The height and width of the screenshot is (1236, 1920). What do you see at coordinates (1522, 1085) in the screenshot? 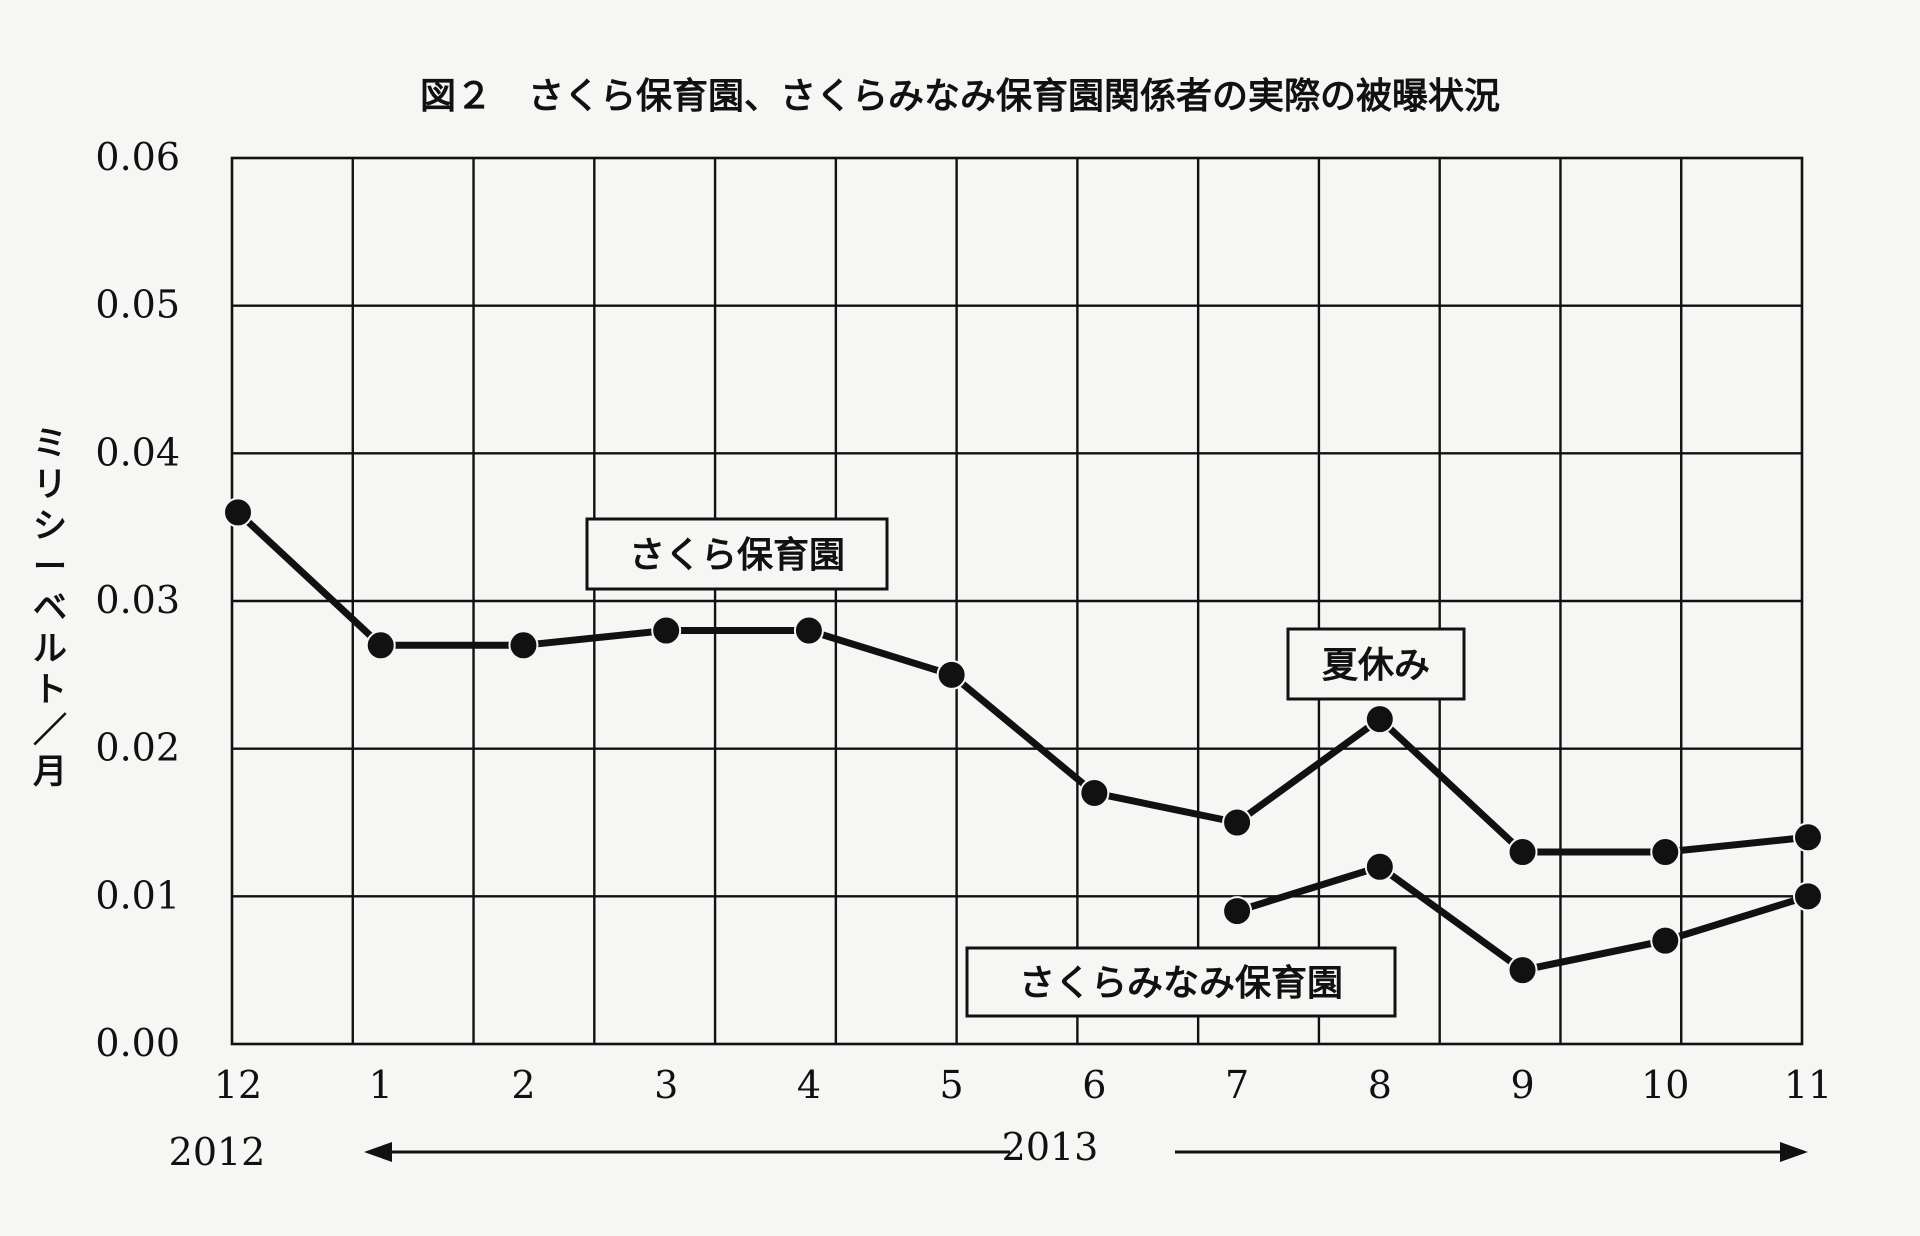
I see `x-tick-label: 9` at bounding box center [1522, 1085].